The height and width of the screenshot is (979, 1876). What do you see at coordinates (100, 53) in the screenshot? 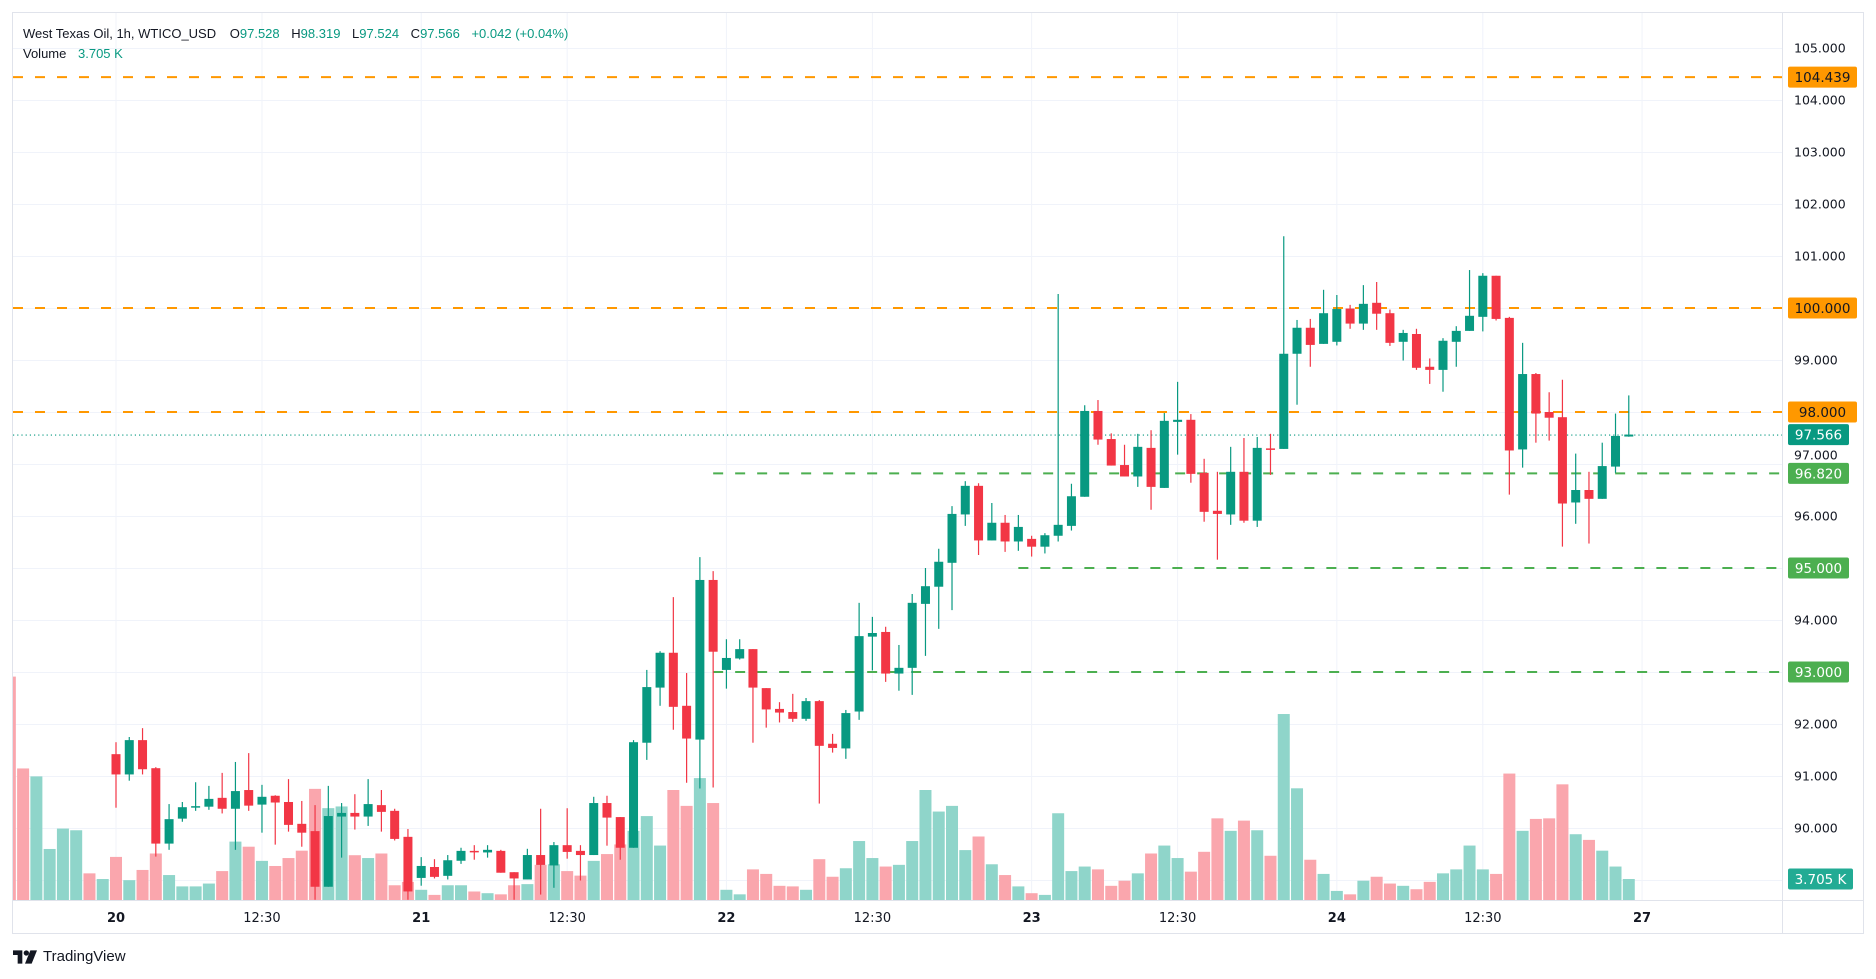
I see `volume-value: 3.705 K` at bounding box center [100, 53].